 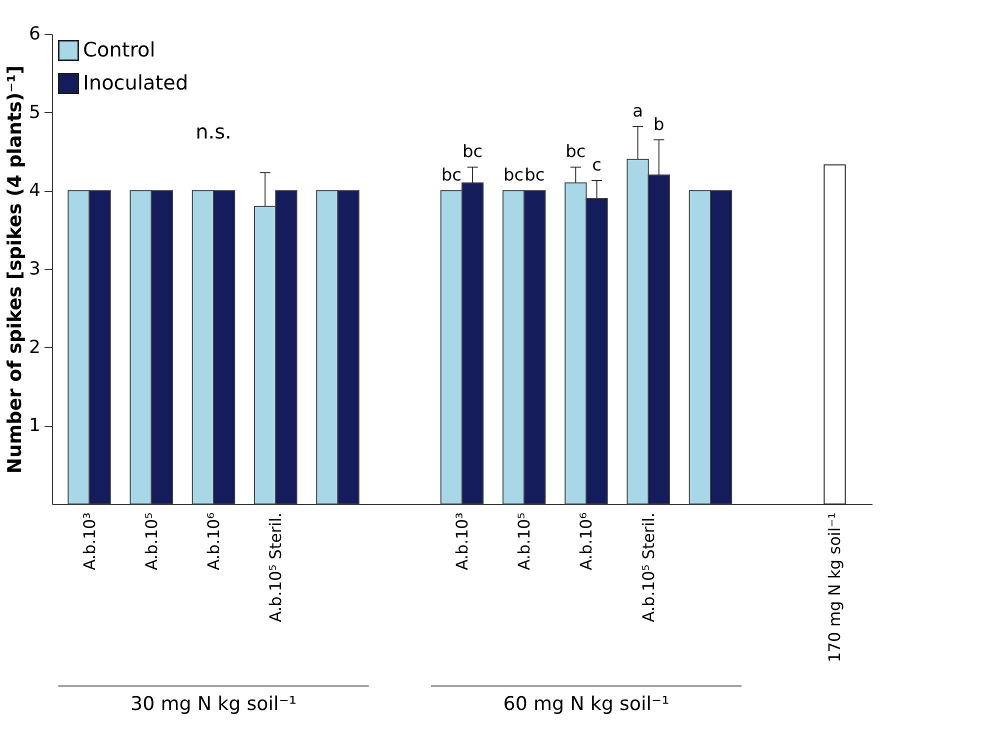 What do you see at coordinates (659, 124) in the screenshot?
I see `data-label: b` at bounding box center [659, 124].